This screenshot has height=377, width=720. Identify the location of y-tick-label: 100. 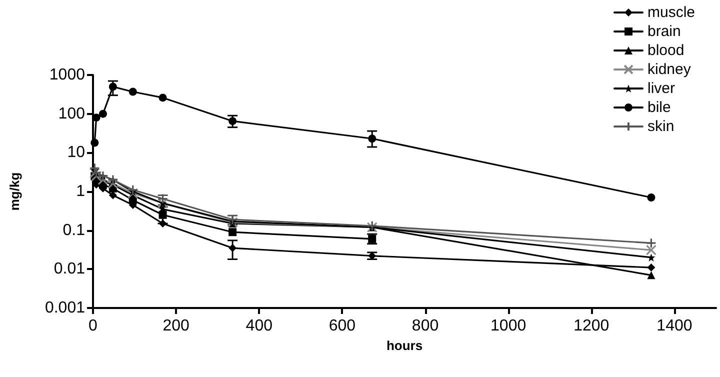
(72, 113).